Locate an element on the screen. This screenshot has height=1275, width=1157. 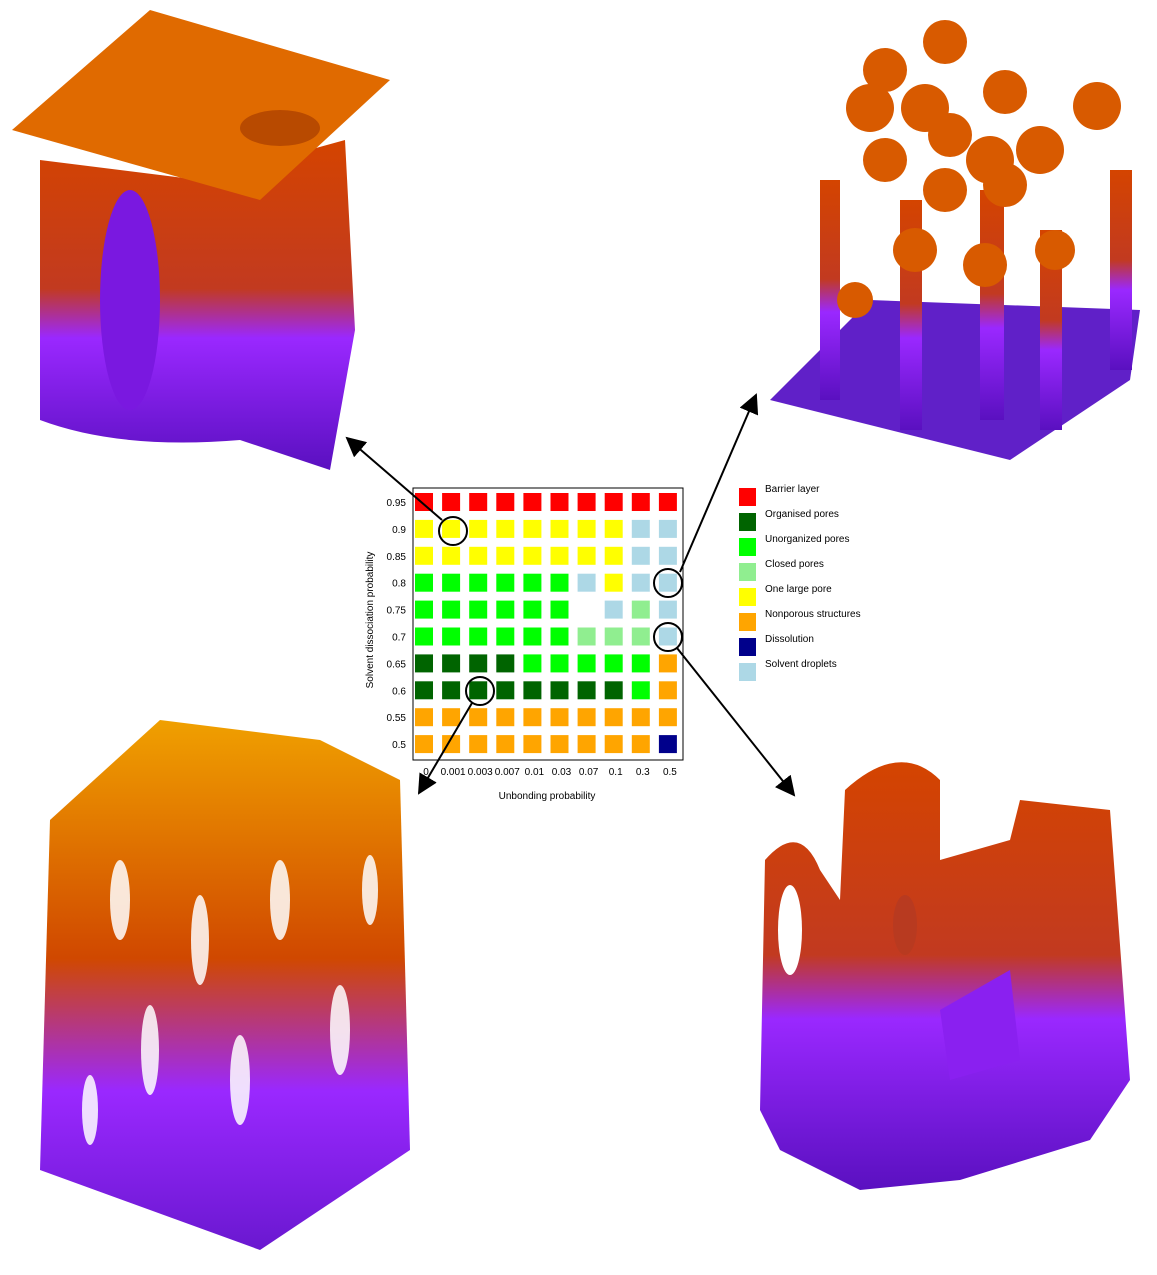
x-tick-label: 0.3 is located at coordinates (643, 772).